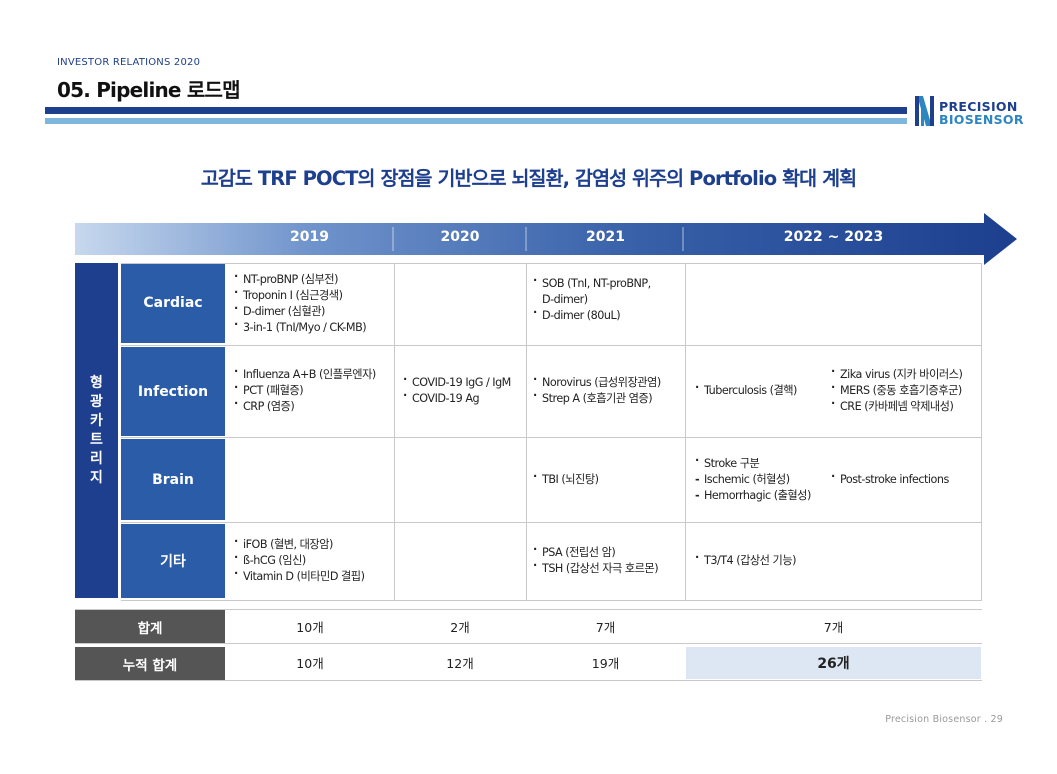 This screenshot has width=1057, height=774. What do you see at coordinates (457, 397) in the screenshot?
I see `list-item: COVID-19 Ag` at bounding box center [457, 397].